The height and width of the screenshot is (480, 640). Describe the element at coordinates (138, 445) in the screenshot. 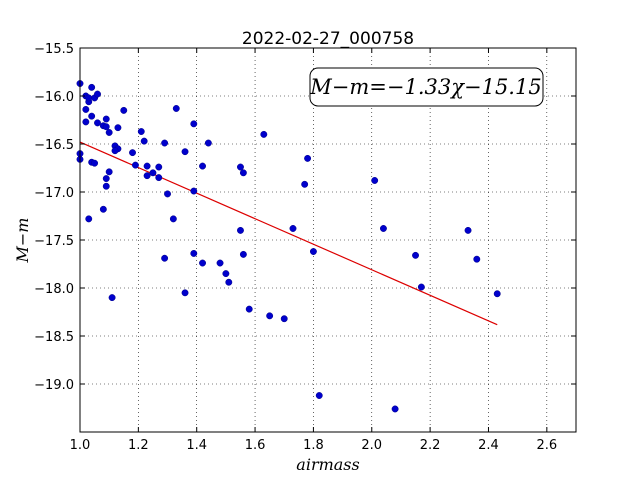

I see `x-tick-label: 1.2` at that location.